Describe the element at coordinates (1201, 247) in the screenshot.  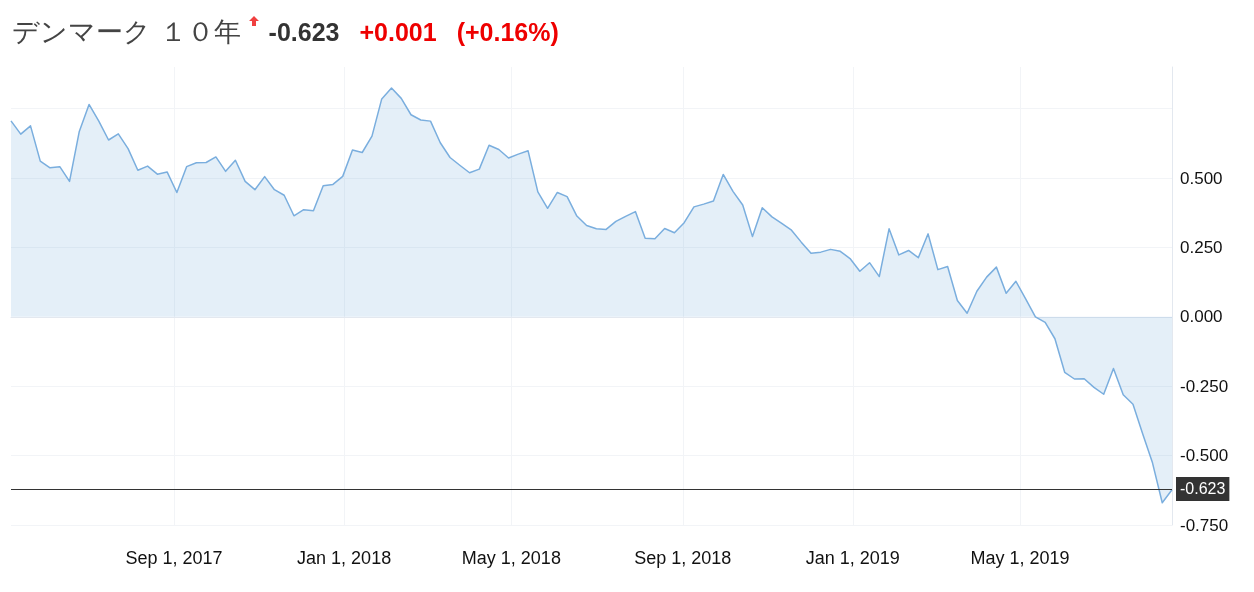
I see `y-tick-label: 0.250` at that location.